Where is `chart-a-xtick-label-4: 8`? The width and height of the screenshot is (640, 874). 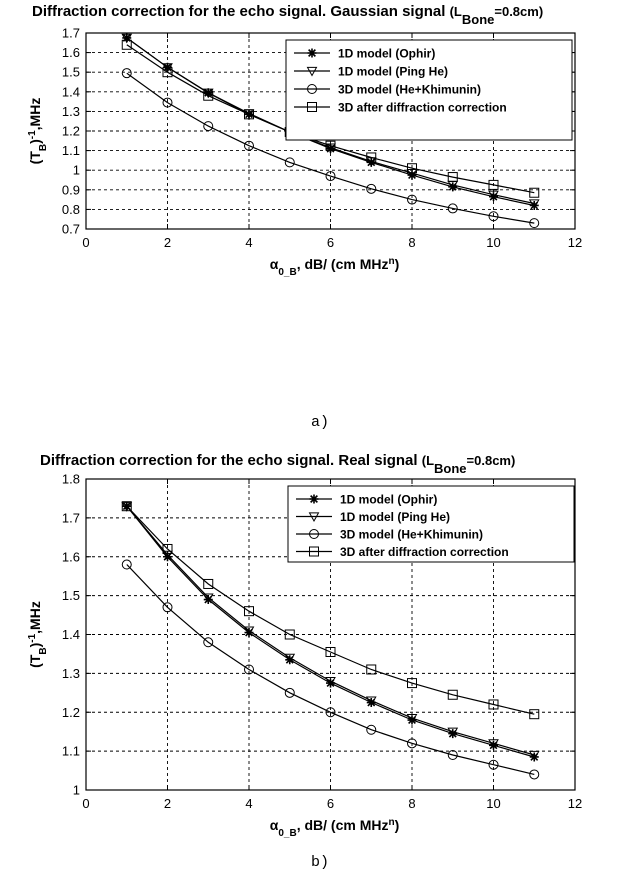 chart-a-xtick-label-4: 8 is located at coordinates (411, 242).